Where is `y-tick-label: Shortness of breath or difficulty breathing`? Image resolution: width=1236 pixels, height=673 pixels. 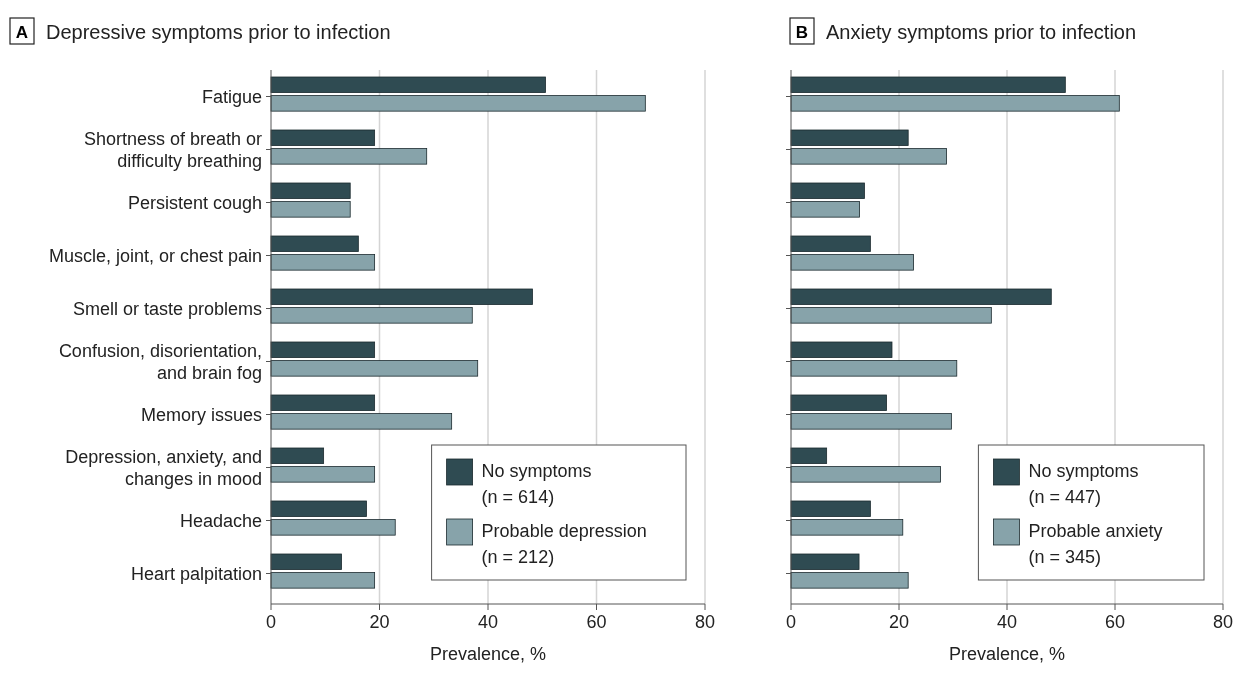 y-tick-label: Shortness of breath or difficulty breathing is located at coordinates (172, 149).